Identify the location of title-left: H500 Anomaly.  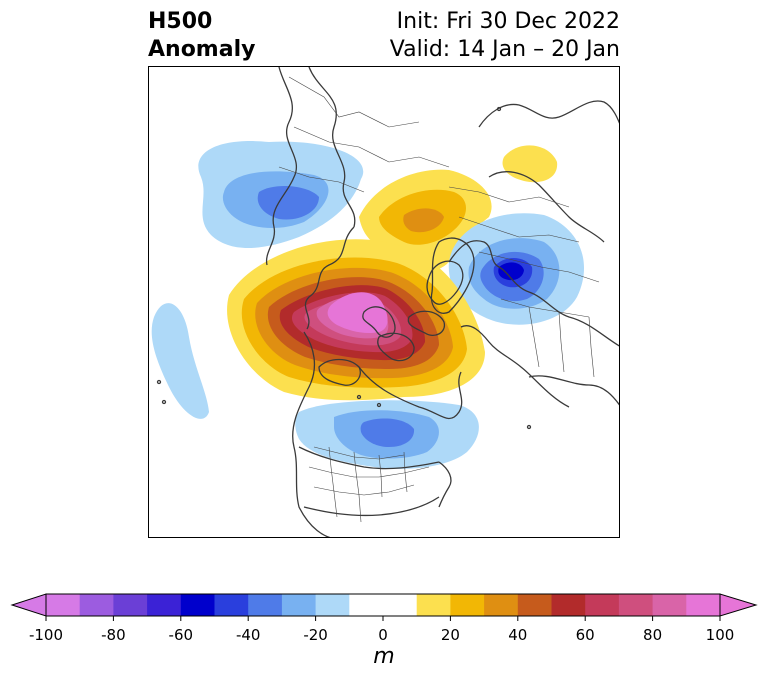
(201, 36).